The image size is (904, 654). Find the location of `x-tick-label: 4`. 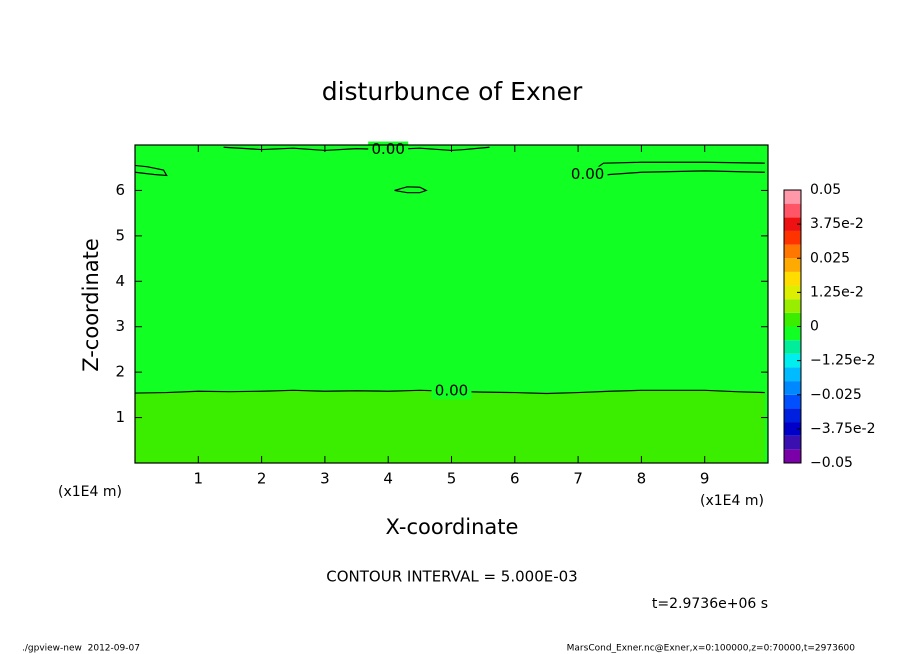

x-tick-label: 4 is located at coordinates (388, 479).